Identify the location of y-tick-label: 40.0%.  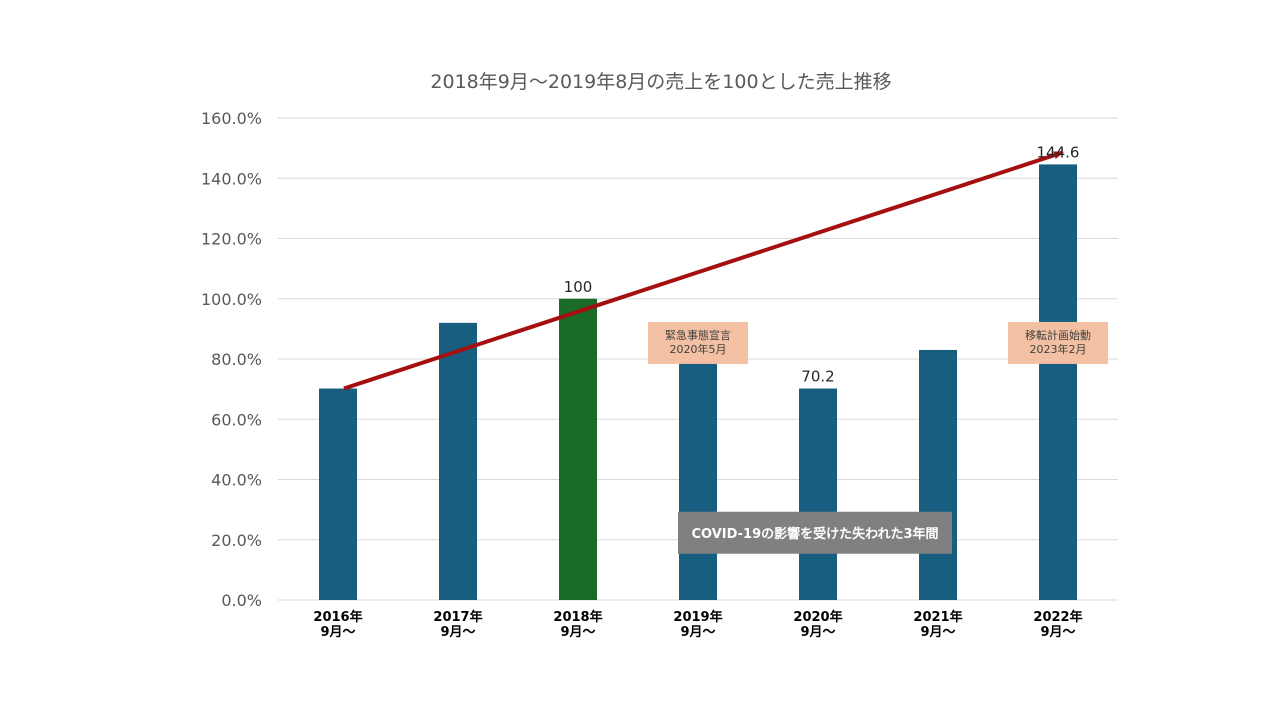
(236, 480).